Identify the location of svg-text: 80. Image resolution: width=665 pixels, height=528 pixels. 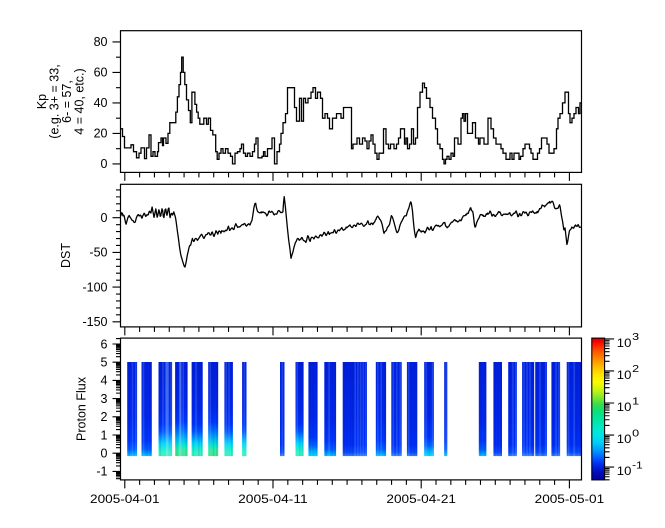
(101, 42).